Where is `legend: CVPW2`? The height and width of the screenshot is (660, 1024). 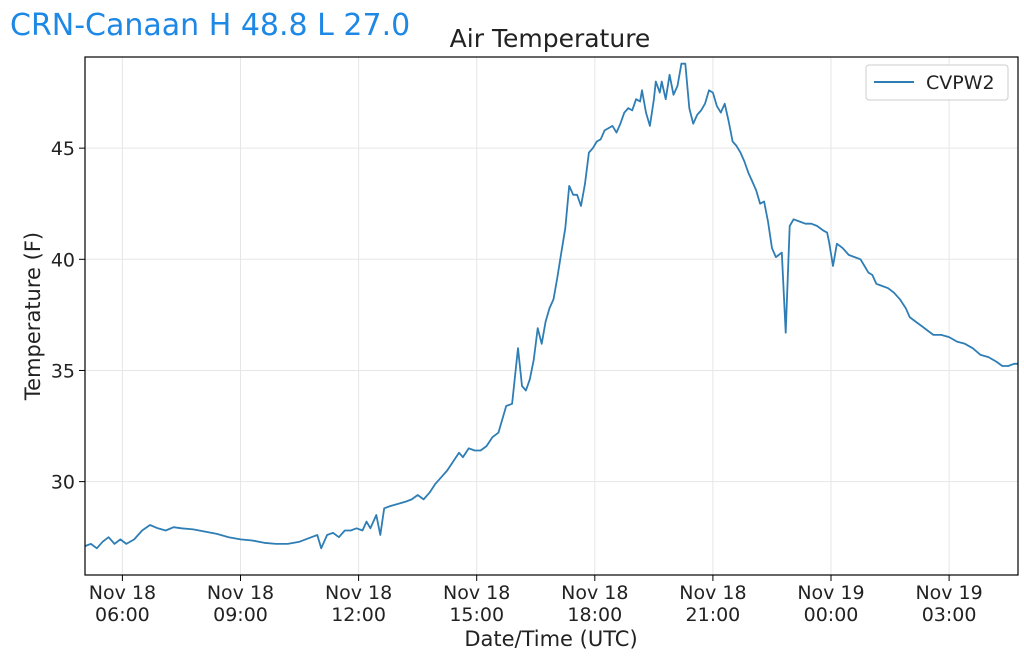 legend: CVPW2 is located at coordinates (937, 82).